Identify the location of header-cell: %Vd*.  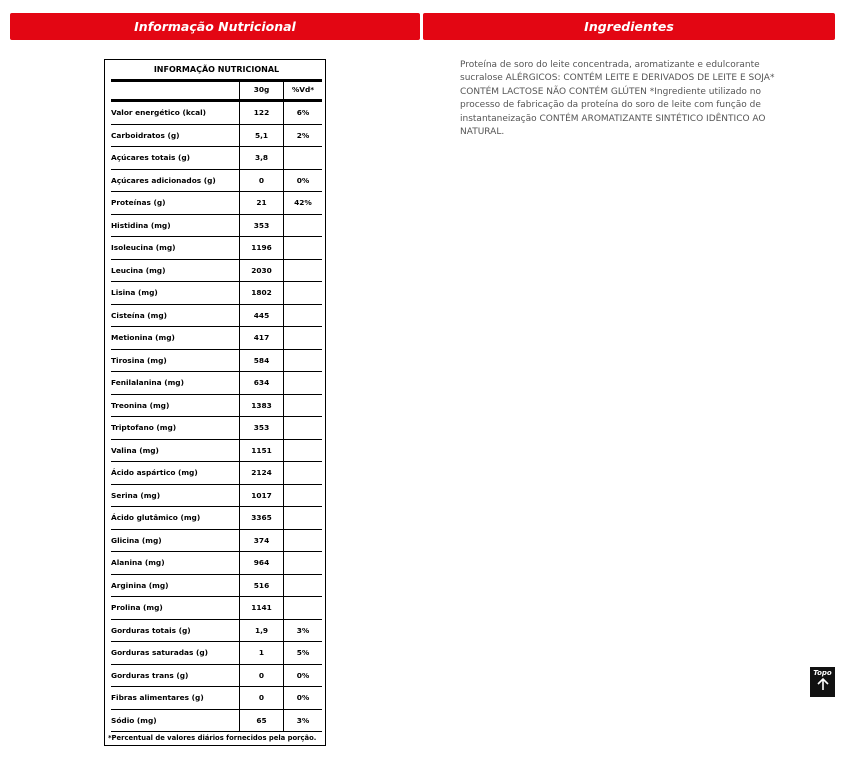
(302, 90).